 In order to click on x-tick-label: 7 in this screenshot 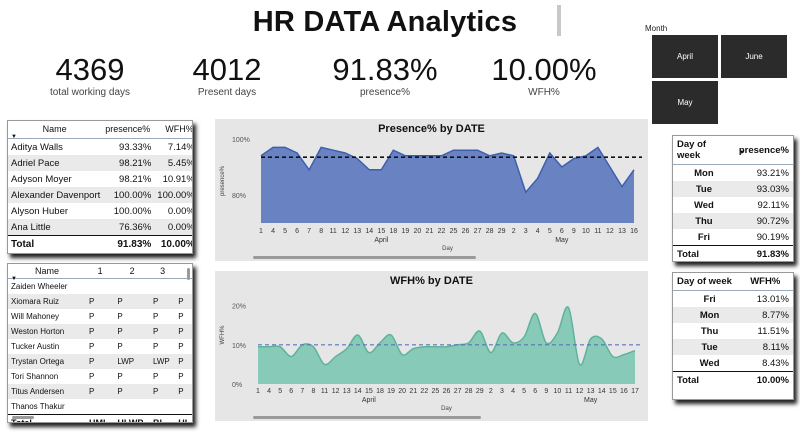, I will do `click(309, 231)`.